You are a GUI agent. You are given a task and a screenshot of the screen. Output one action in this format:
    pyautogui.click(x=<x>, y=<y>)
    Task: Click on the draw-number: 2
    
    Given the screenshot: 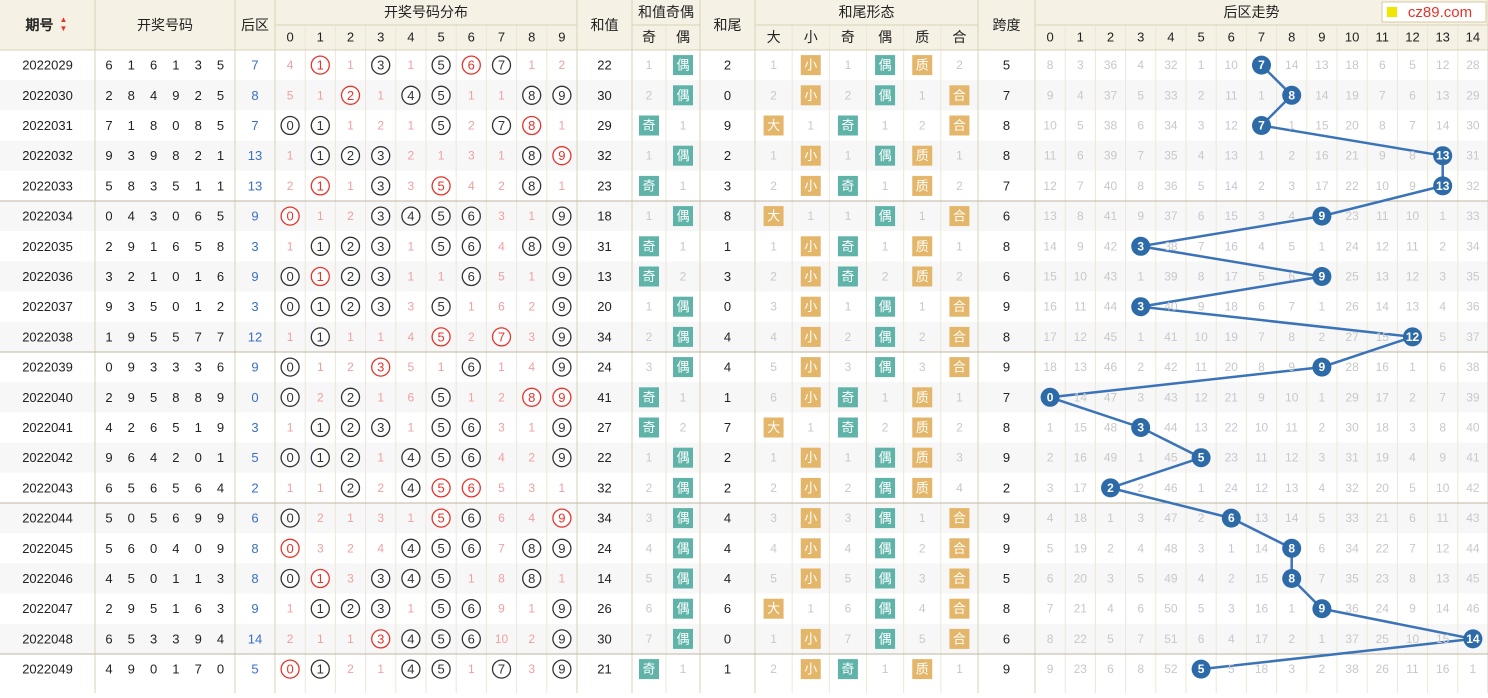 What is the action you would take?
    pyautogui.click(x=108, y=608)
    